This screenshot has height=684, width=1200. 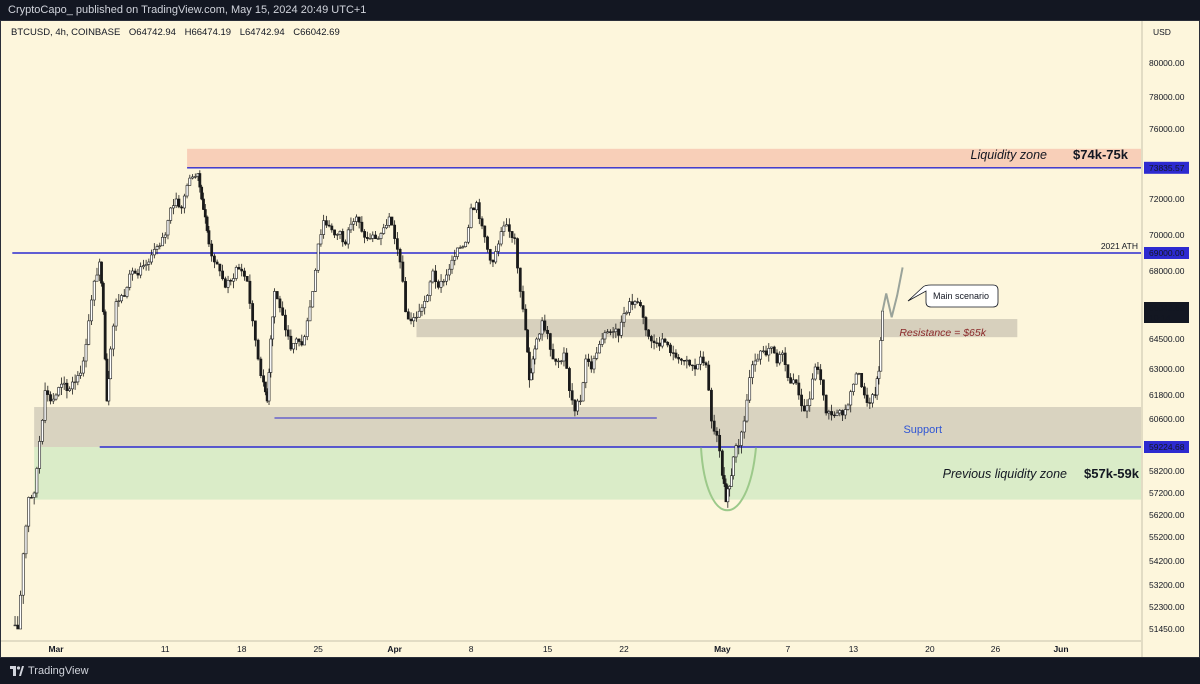 I want to click on price-badge-label-0: 73835.57, so click(x=1167, y=168).